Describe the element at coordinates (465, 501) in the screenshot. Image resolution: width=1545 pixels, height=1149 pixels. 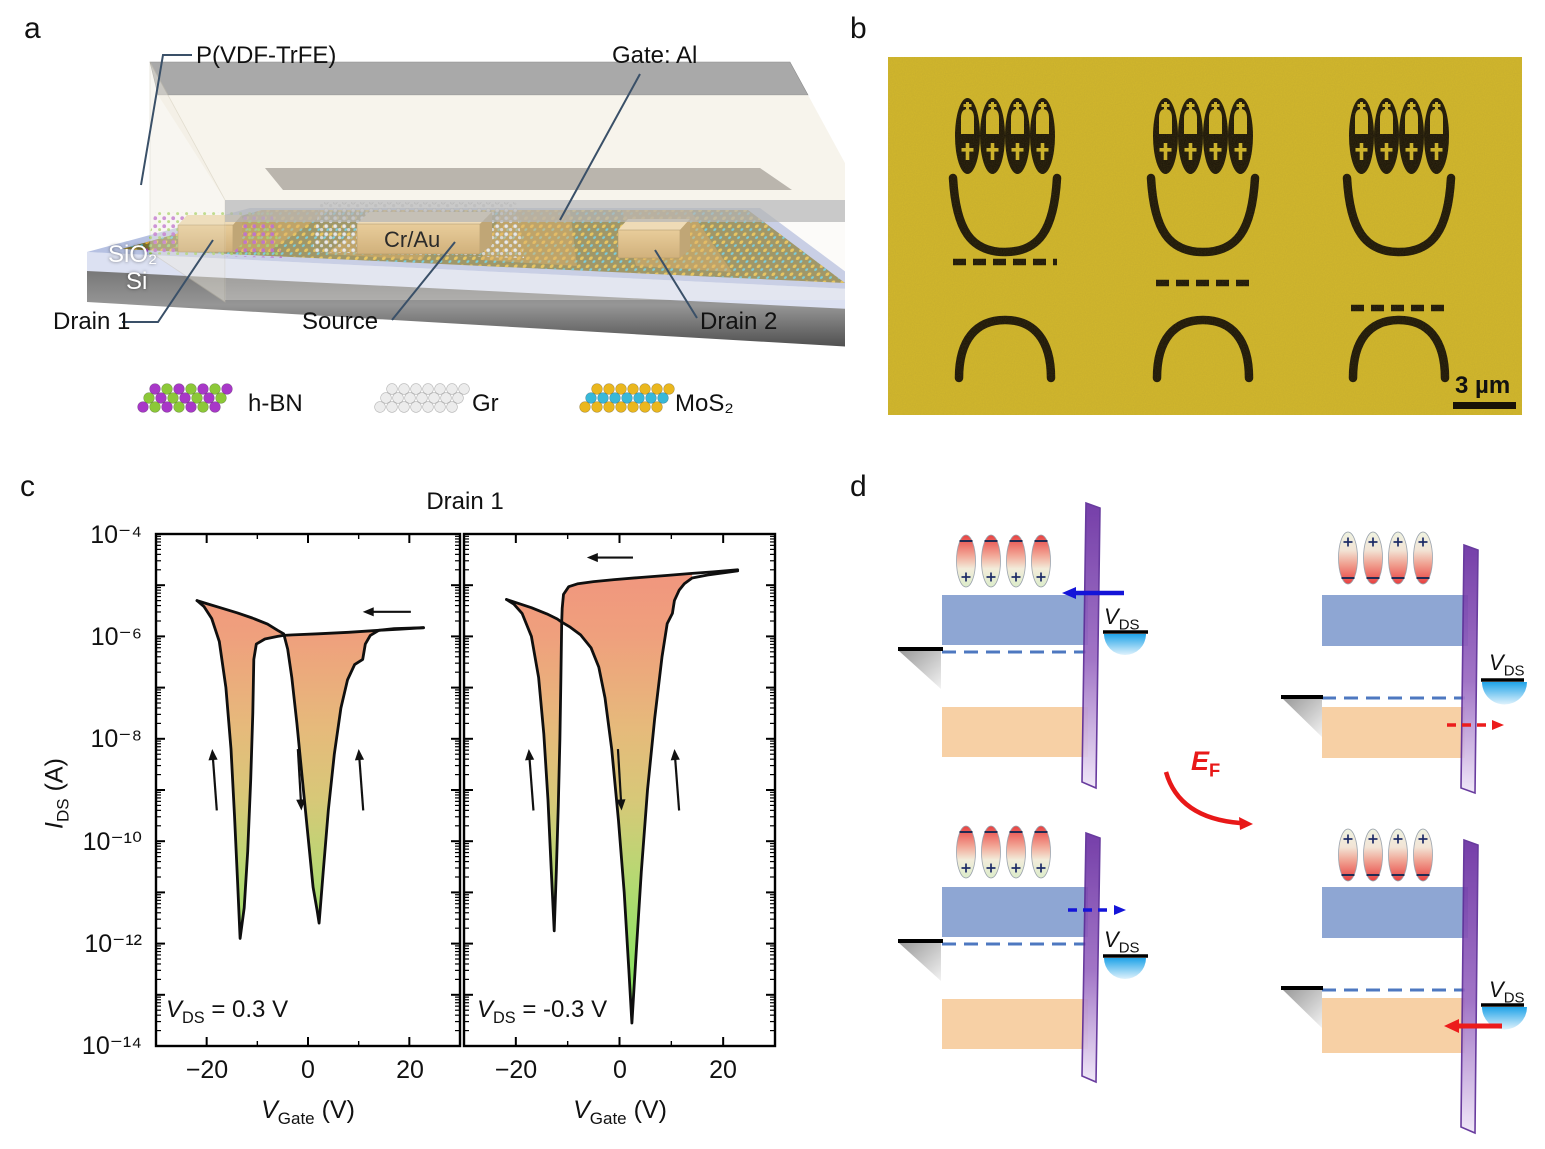
I see `plot-title: Drain 1` at that location.